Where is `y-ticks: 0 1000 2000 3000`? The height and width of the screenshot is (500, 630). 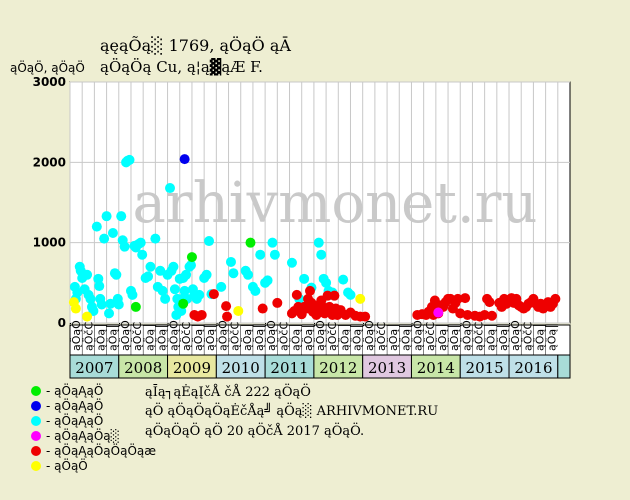 y-ticks: 0 1000 2000 3000 is located at coordinates (49, 202).